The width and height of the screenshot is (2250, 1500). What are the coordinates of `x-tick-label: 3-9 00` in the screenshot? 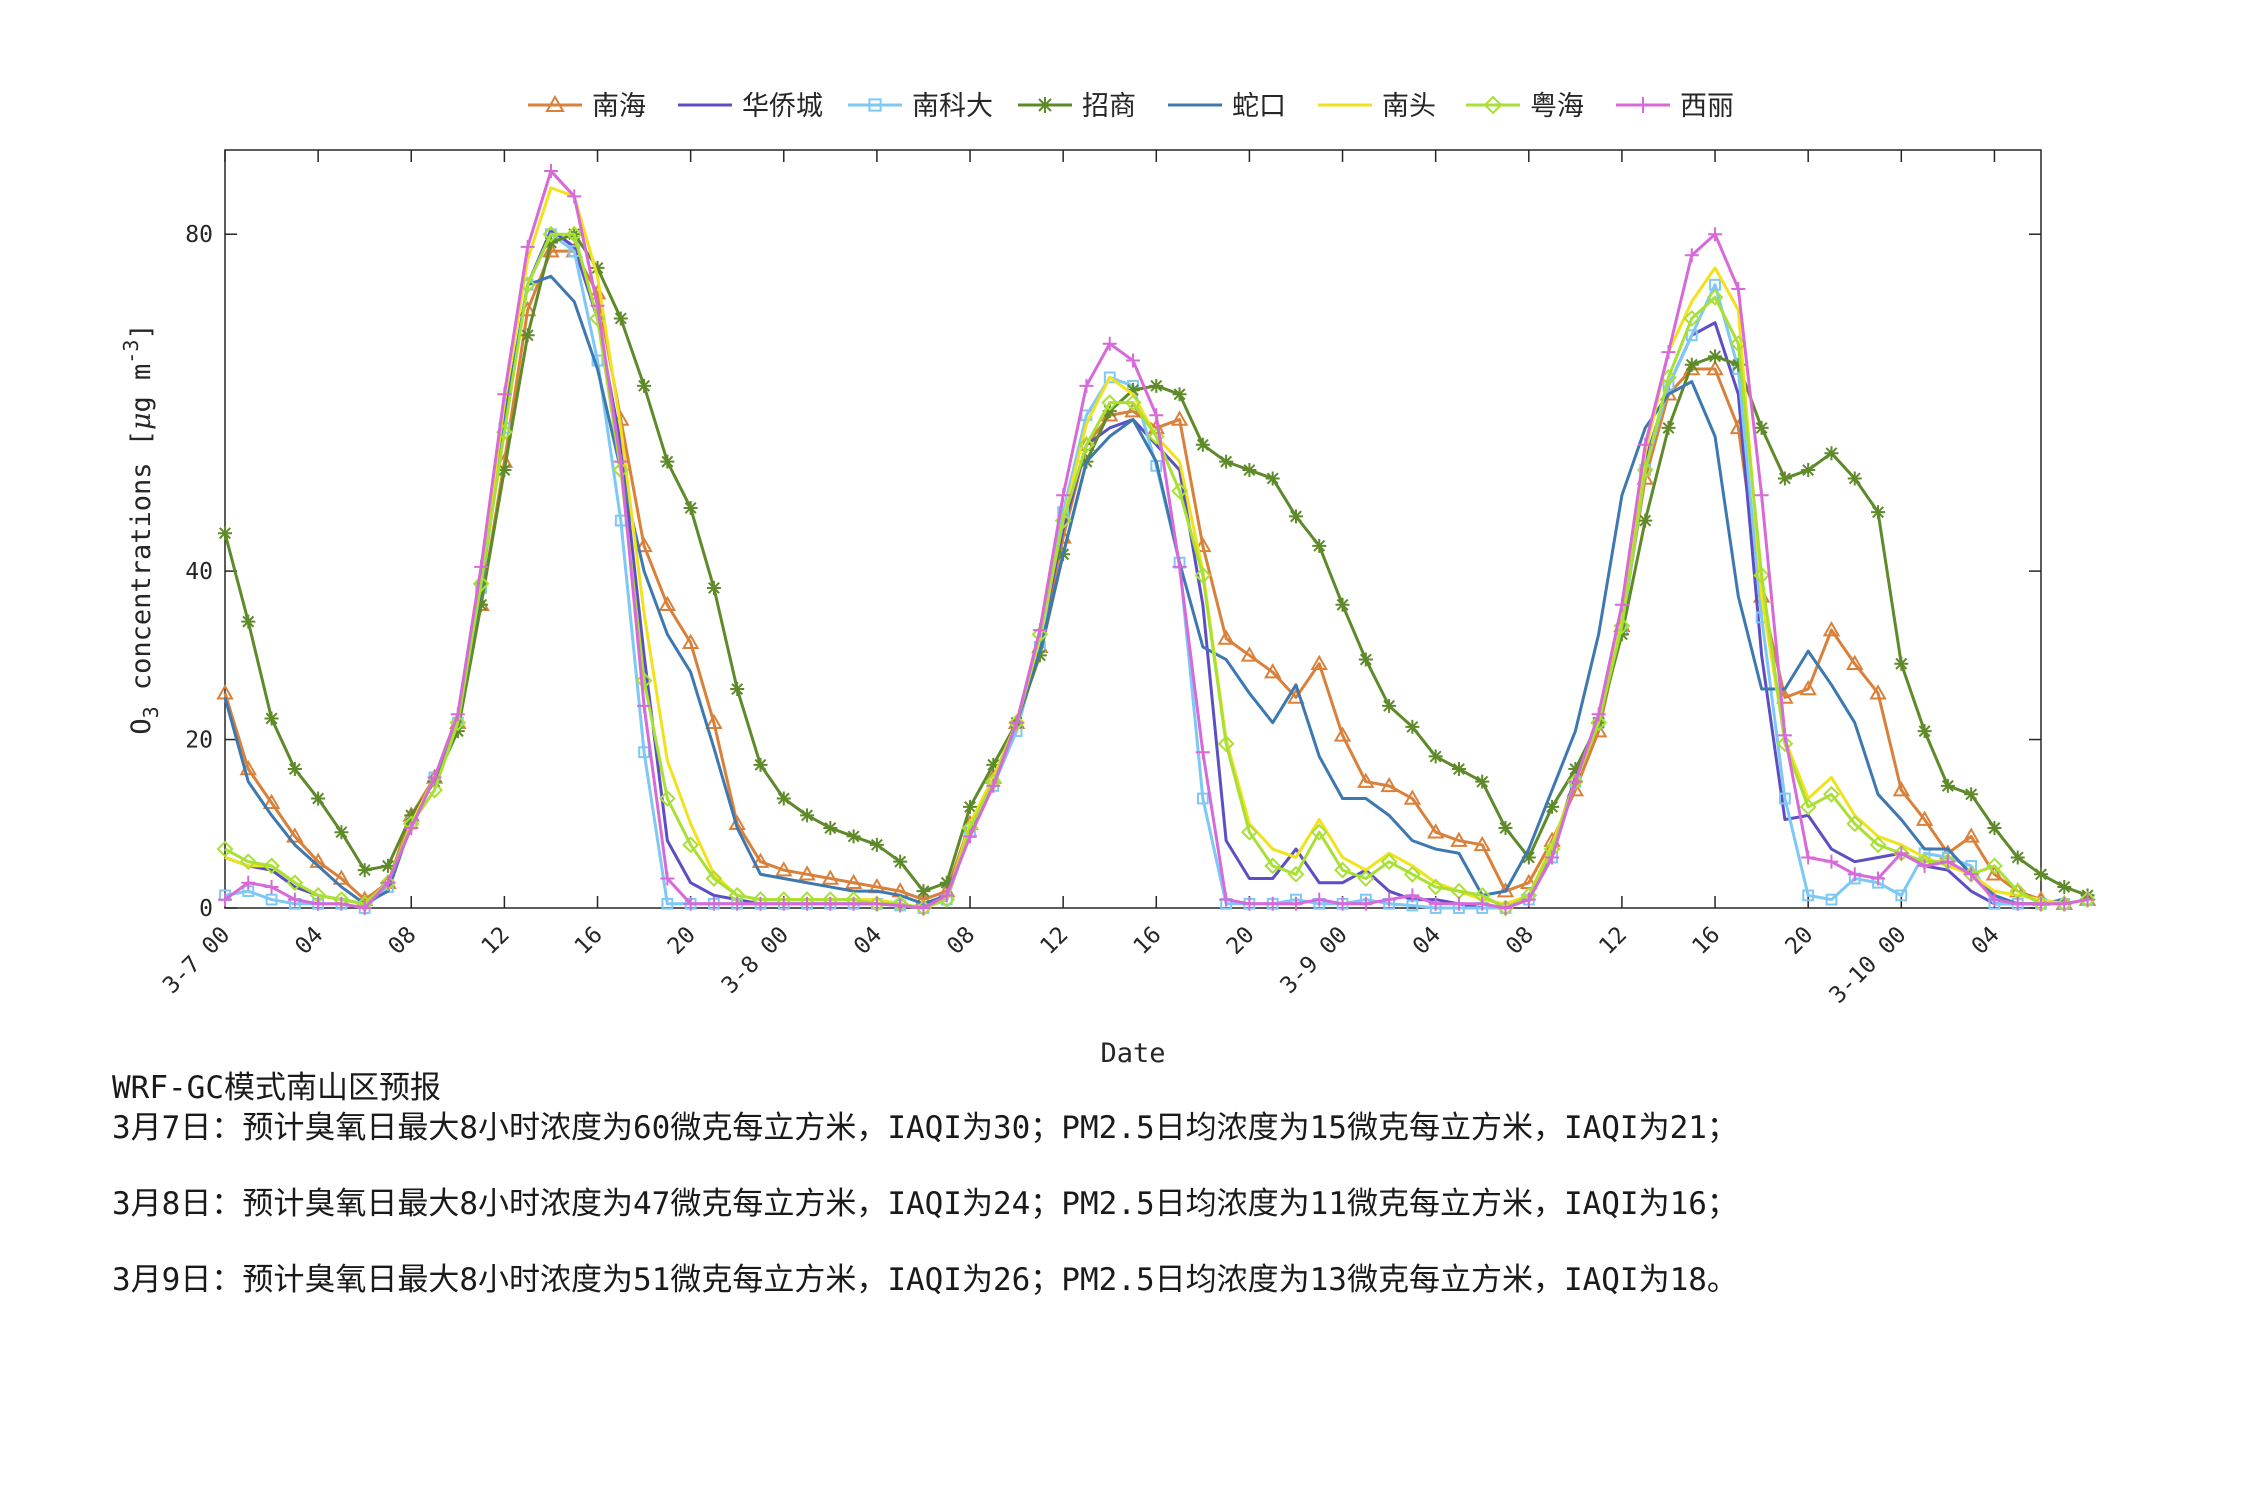 It's located at (1314, 960).